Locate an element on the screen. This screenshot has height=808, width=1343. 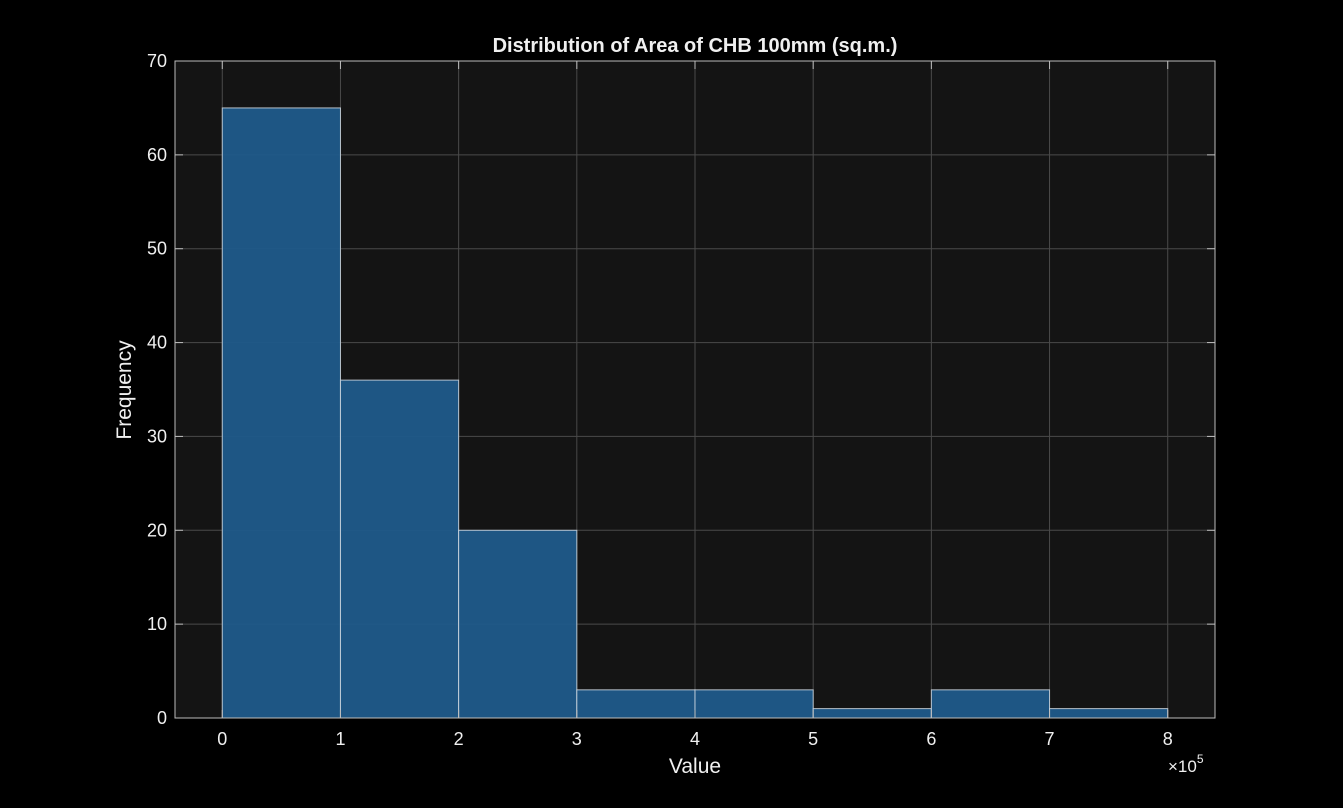
y-tick-label-5: 50 is located at coordinates (157, 249).